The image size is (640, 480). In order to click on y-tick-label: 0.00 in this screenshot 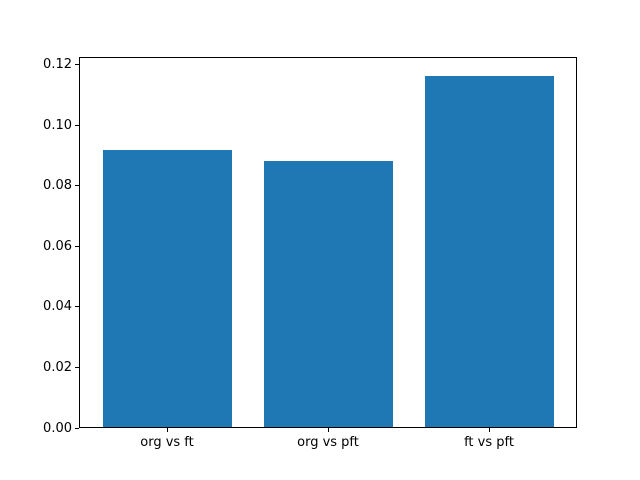, I will do `click(57, 428)`.